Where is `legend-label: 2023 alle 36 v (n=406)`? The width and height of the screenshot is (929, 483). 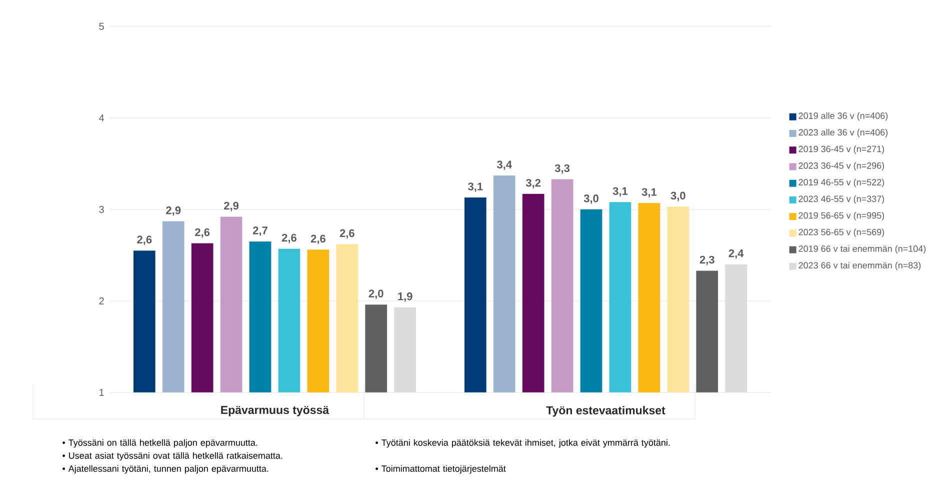
legend-label: 2023 alle 36 v (n=406) is located at coordinates (843, 133).